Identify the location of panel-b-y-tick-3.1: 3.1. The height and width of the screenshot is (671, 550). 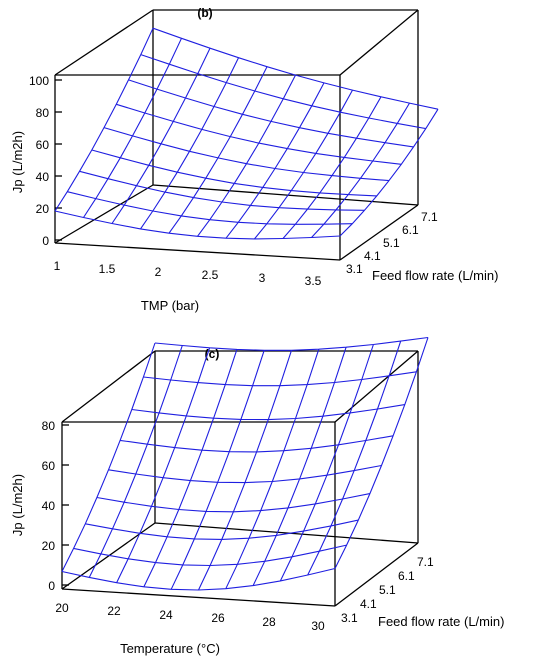
(354, 269).